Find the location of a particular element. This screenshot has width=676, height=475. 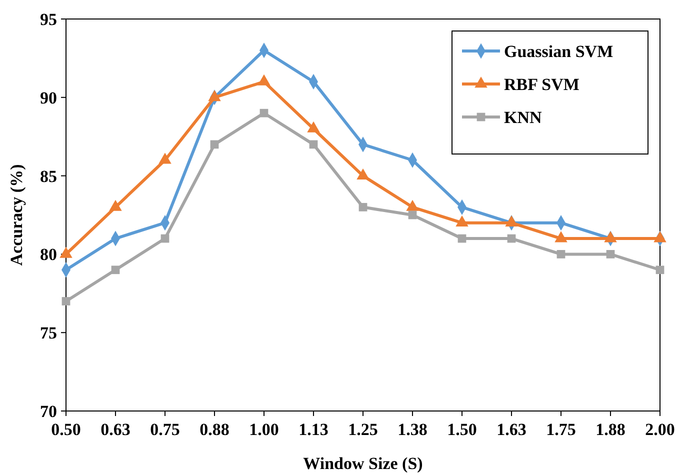

y-tick-label: 85 is located at coordinates (48, 176).